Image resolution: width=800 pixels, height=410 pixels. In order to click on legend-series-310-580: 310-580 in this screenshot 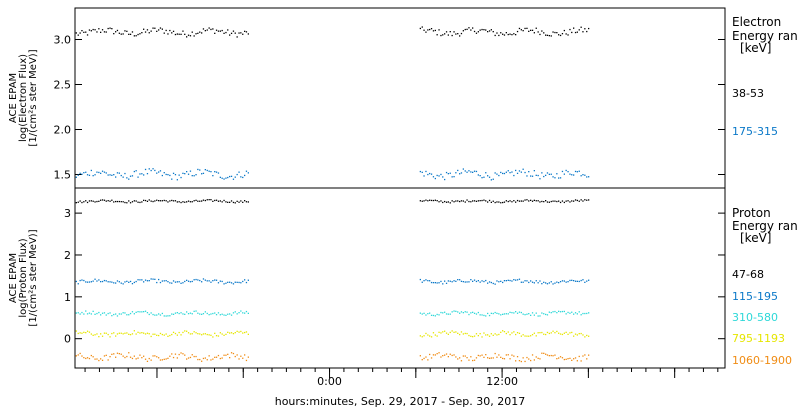, I will do `click(755, 317)`.